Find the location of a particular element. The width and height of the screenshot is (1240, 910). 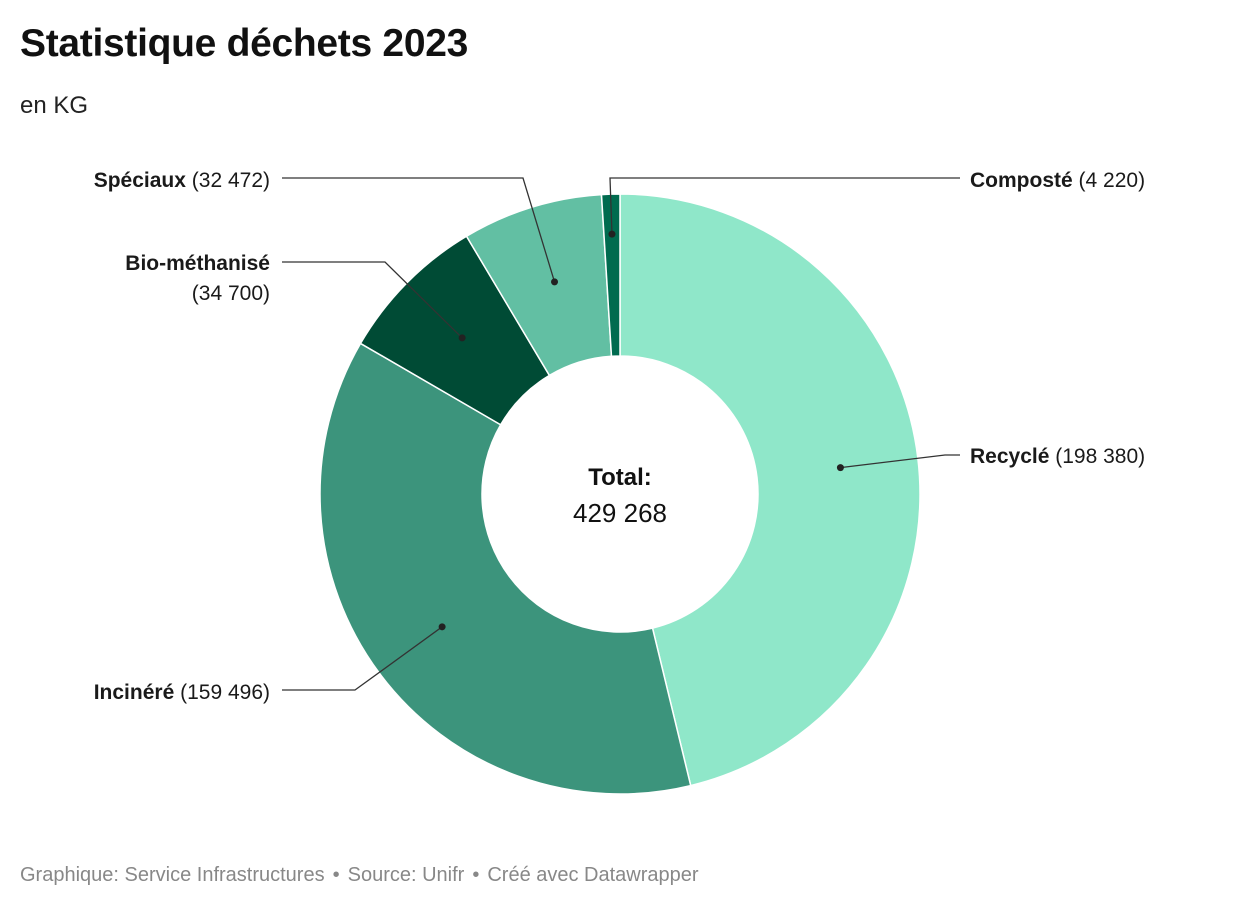

chart-subtitle: en KG is located at coordinates (54, 105).